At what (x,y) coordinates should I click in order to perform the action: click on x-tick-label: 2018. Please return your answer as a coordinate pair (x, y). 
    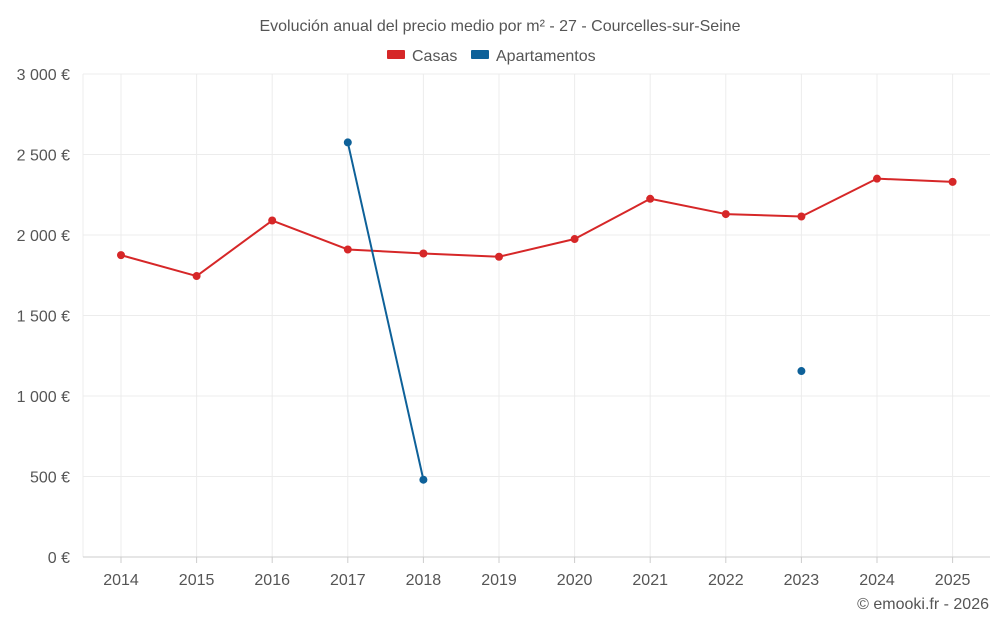
    Looking at the image, I should click on (424, 580).